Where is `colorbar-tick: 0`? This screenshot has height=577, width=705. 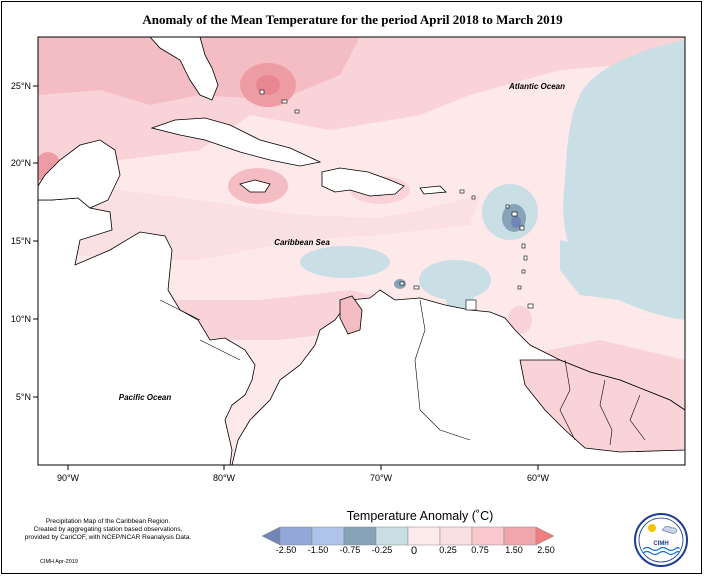 colorbar-tick: 0 is located at coordinates (414, 551).